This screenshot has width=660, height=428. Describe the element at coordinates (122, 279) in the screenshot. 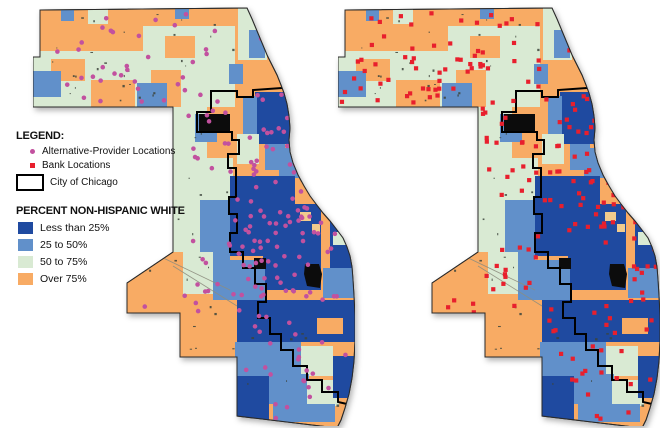

I see `choropleth-class-row: Over 75%` at that location.